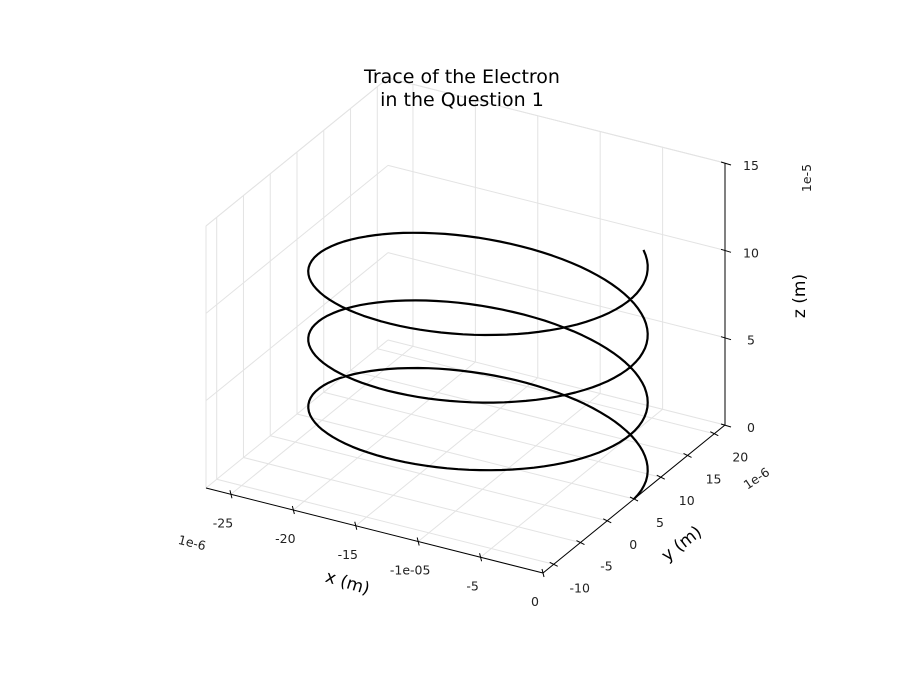 This screenshot has height=675, width=900. What do you see at coordinates (410, 570) in the screenshot?
I see `x-tick-label: -1e-05` at bounding box center [410, 570].